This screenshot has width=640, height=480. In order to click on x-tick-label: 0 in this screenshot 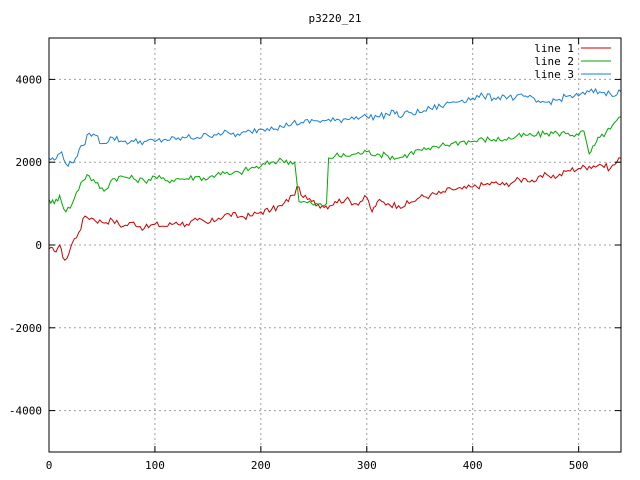, I will do `click(49, 465)`.